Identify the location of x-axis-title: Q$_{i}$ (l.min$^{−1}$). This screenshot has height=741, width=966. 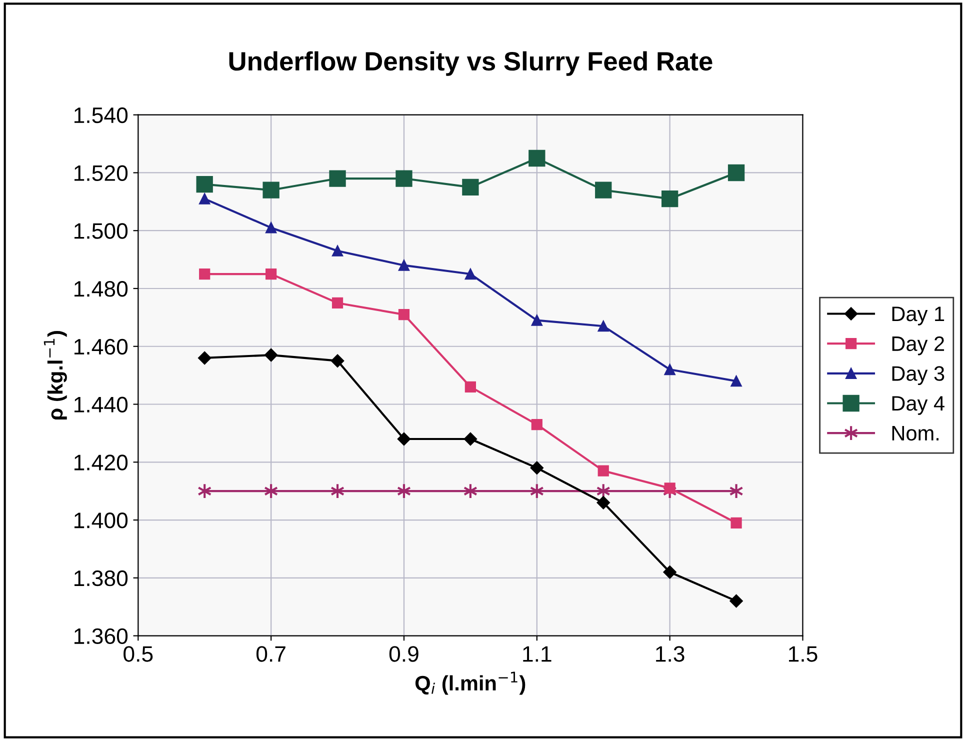
(470, 683).